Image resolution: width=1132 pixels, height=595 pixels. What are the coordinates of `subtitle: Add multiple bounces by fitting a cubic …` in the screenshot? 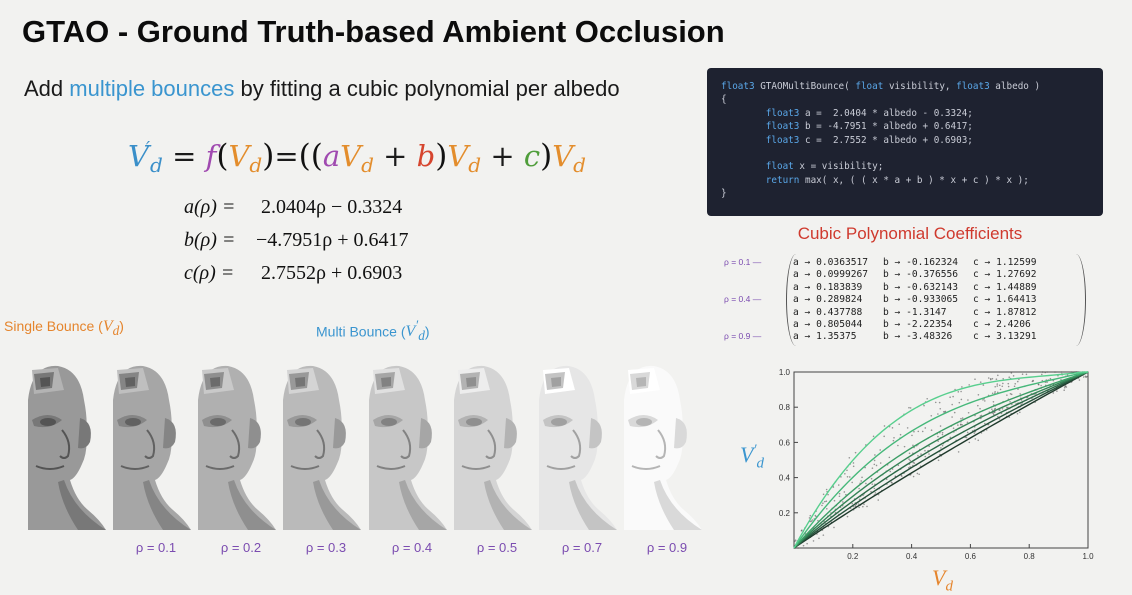 It's located at (322, 89).